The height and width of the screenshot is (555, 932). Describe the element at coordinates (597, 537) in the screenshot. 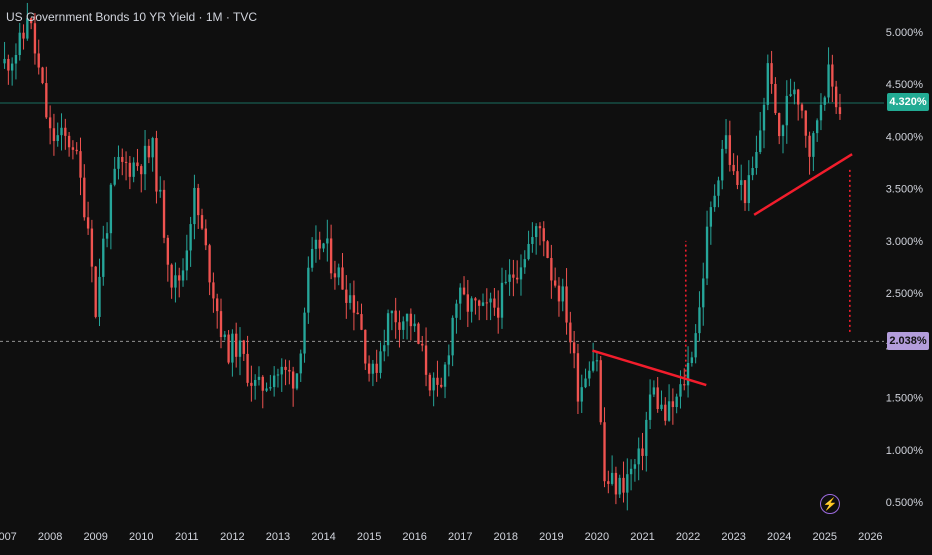

I see `x-tick-label: 2020` at that location.